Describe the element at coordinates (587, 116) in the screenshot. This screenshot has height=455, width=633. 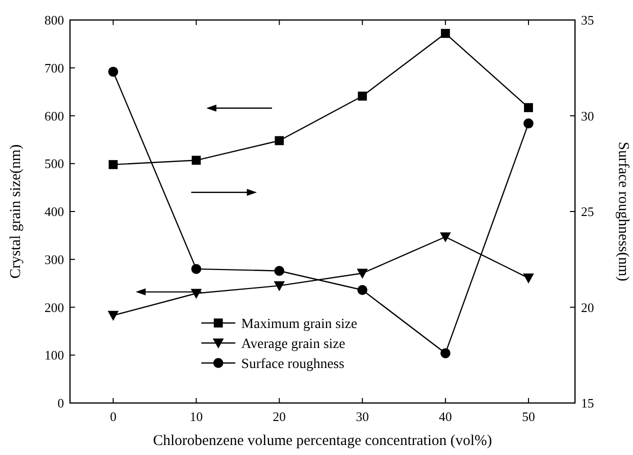
I see `y2-tick-label: 30` at that location.